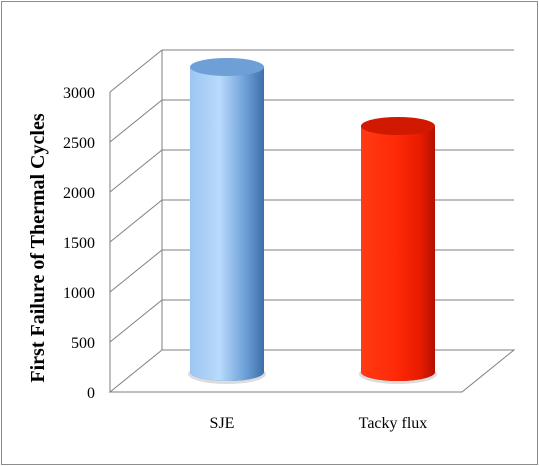 This screenshot has height=466, width=539. I want to click on y-tick-label: 500, so click(83, 343).